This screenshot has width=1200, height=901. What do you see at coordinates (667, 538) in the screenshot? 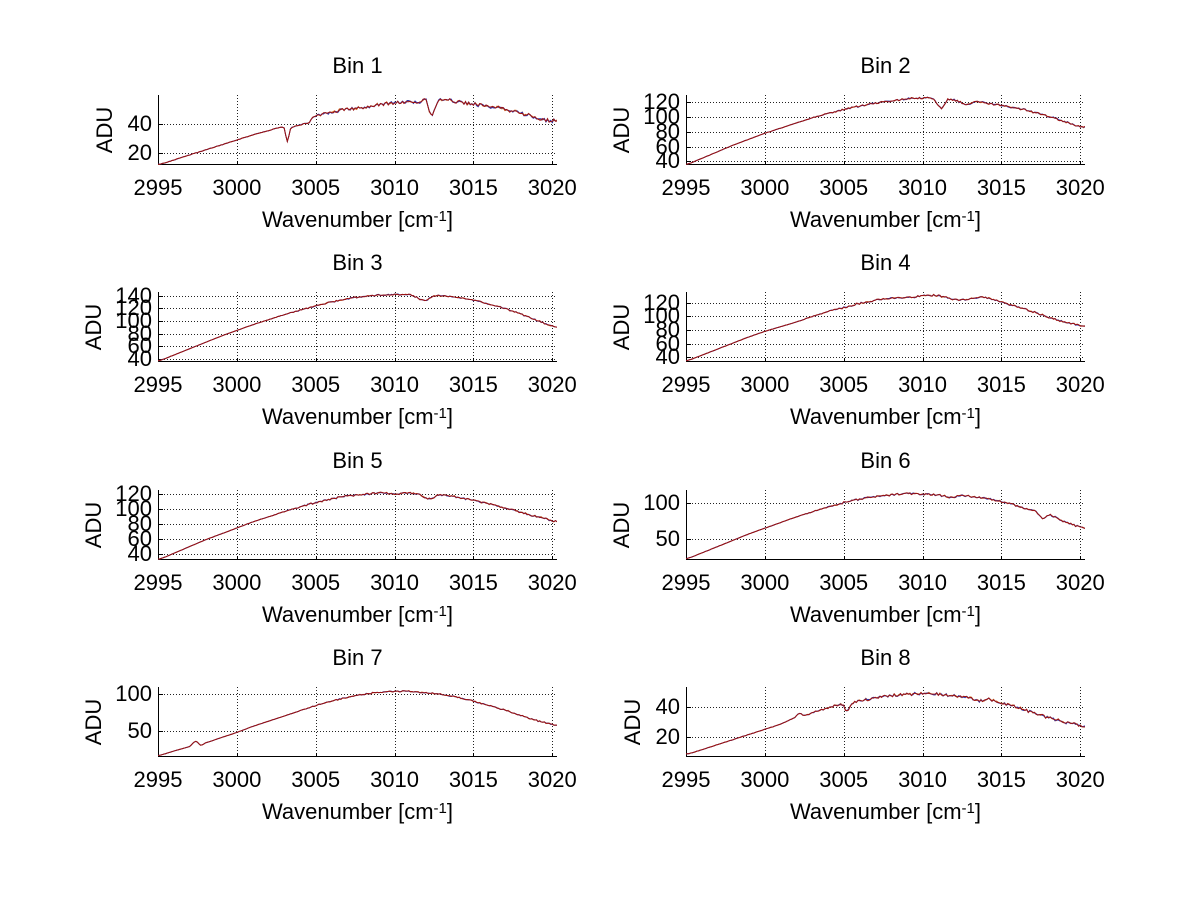
I see `y-tick-label: 50` at bounding box center [667, 538].